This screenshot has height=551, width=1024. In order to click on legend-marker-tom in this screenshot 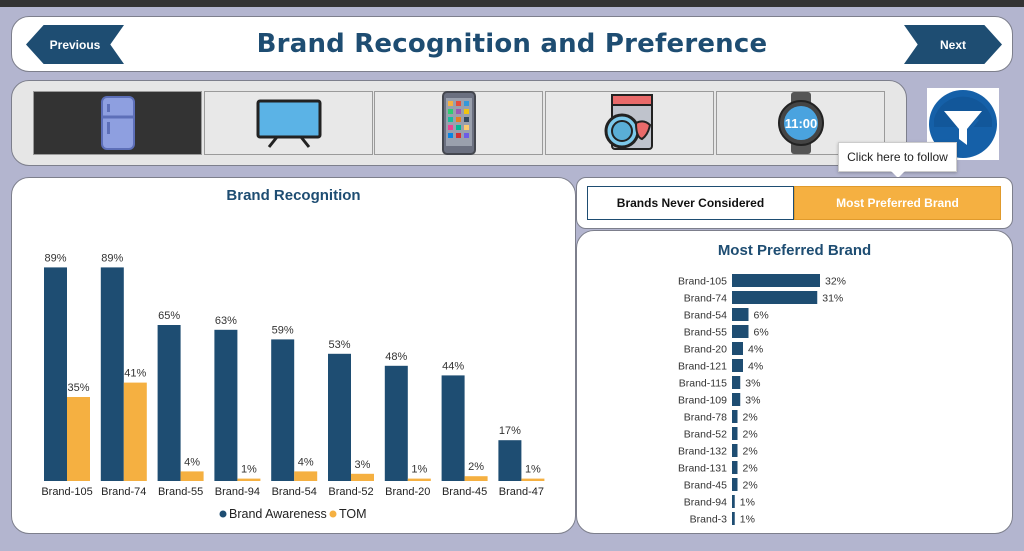, I will do `click(333, 514)`.